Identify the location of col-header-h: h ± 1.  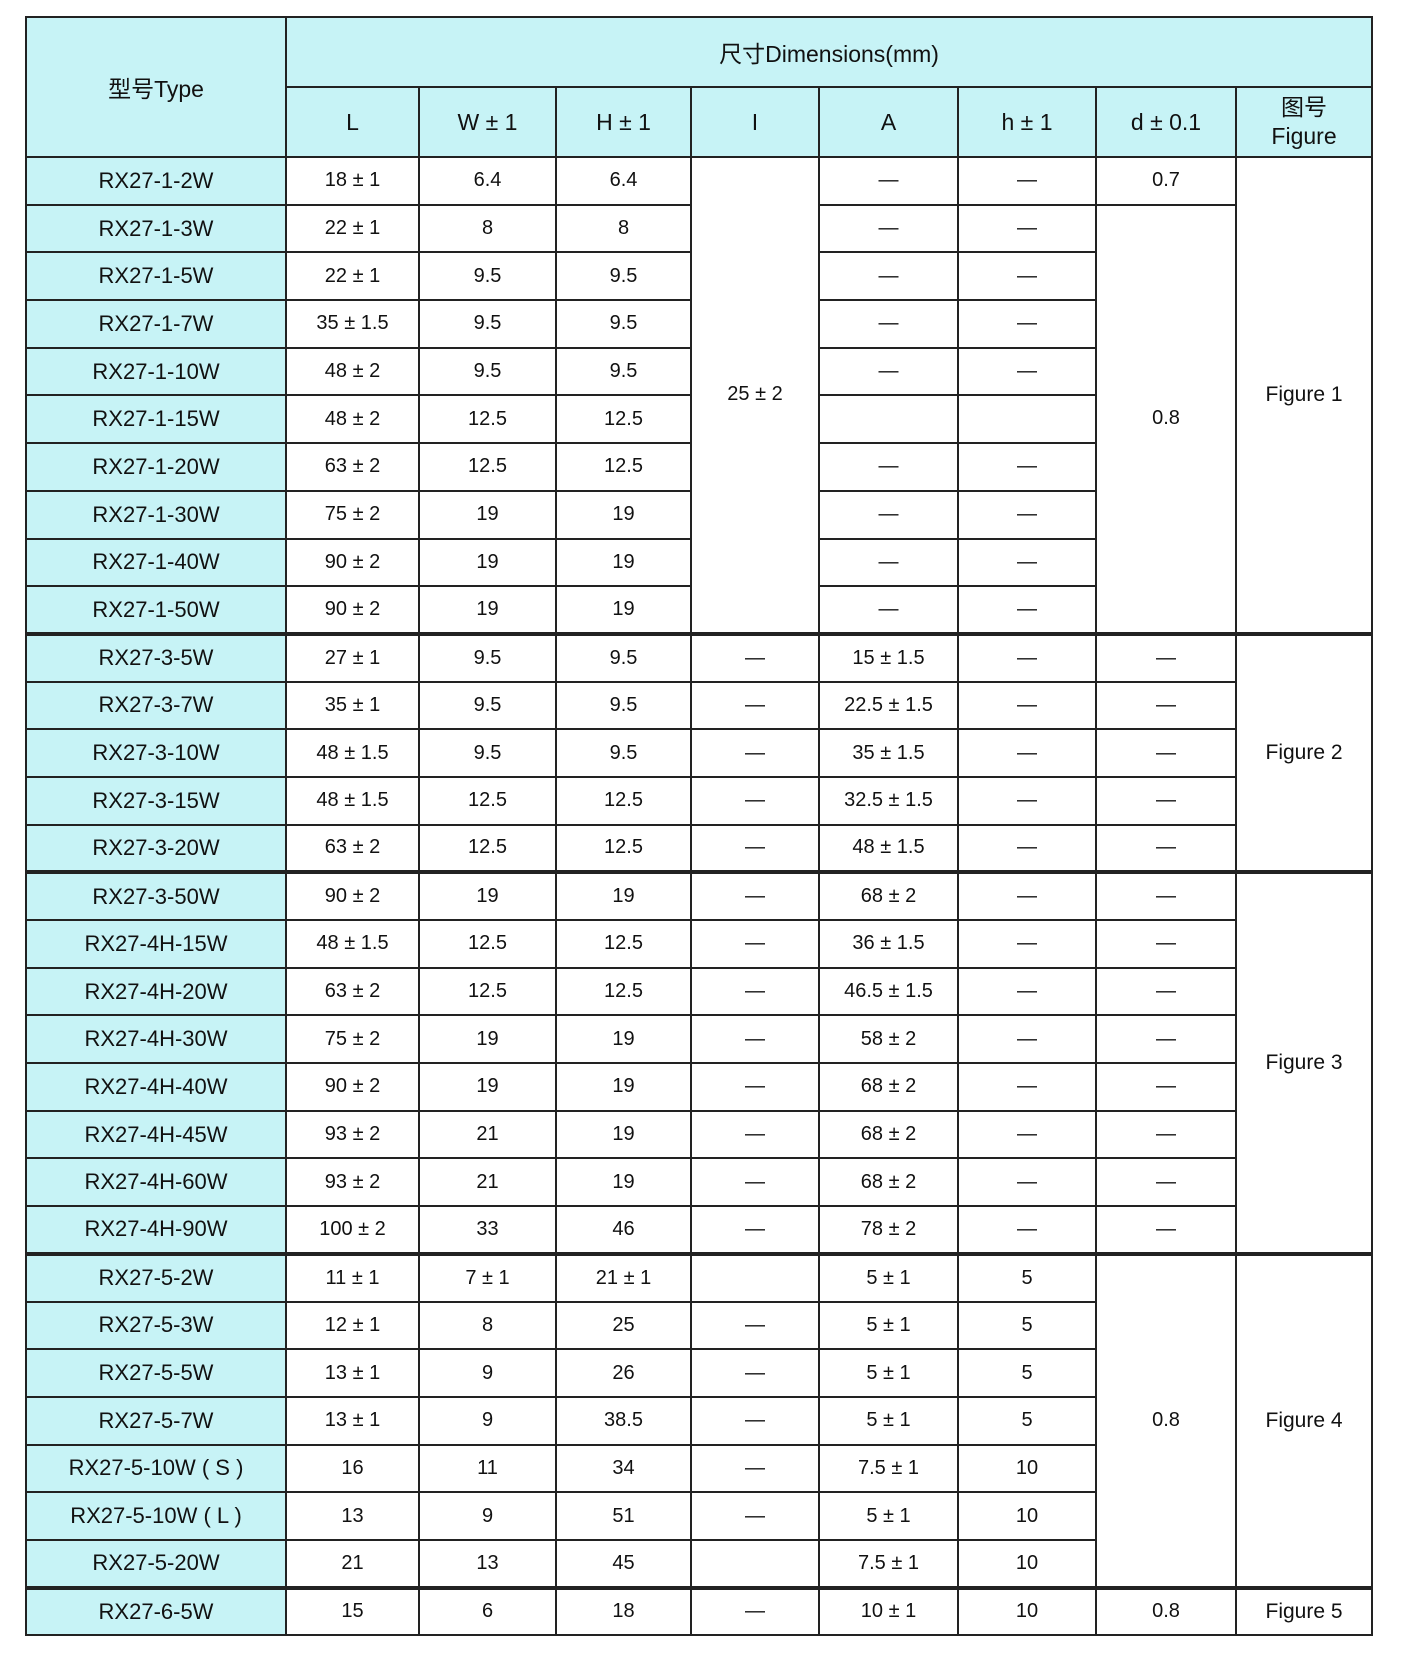
(1027, 122).